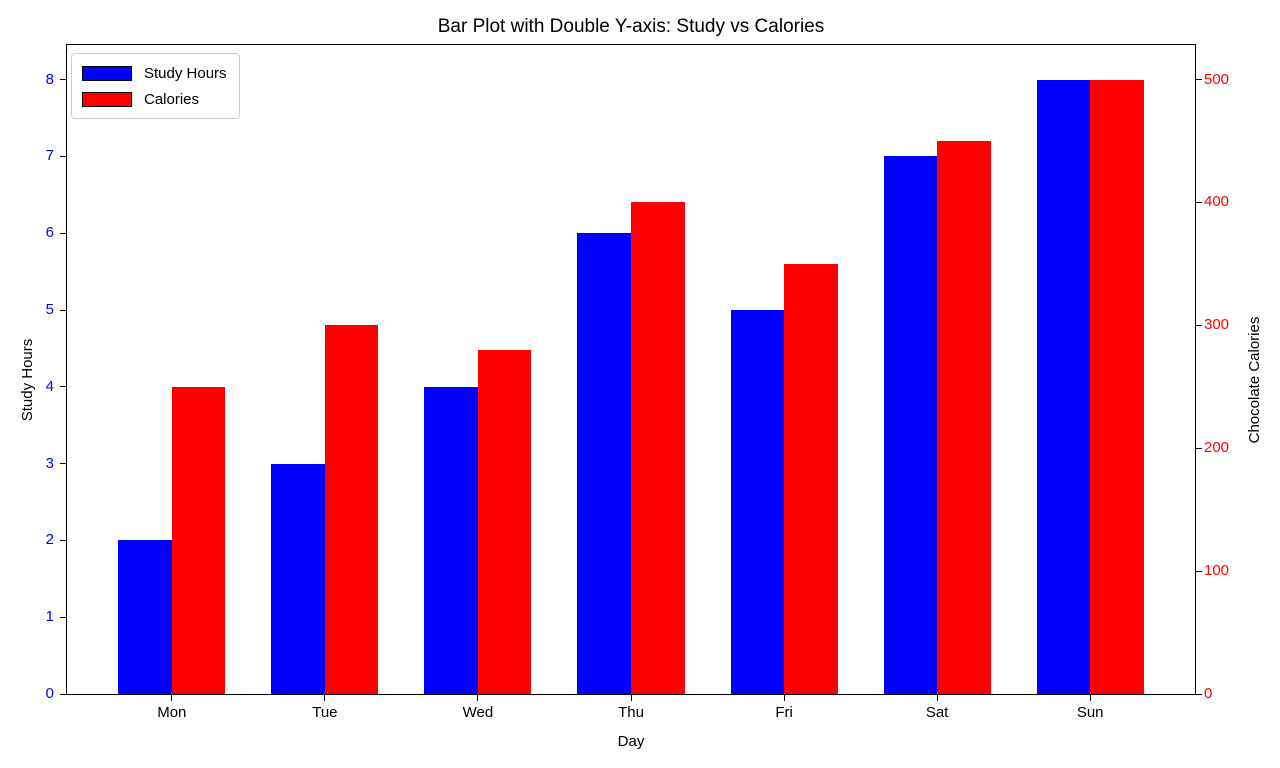 This screenshot has height=768, width=1280. I want to click on legend-swatch-calories, so click(107, 99).